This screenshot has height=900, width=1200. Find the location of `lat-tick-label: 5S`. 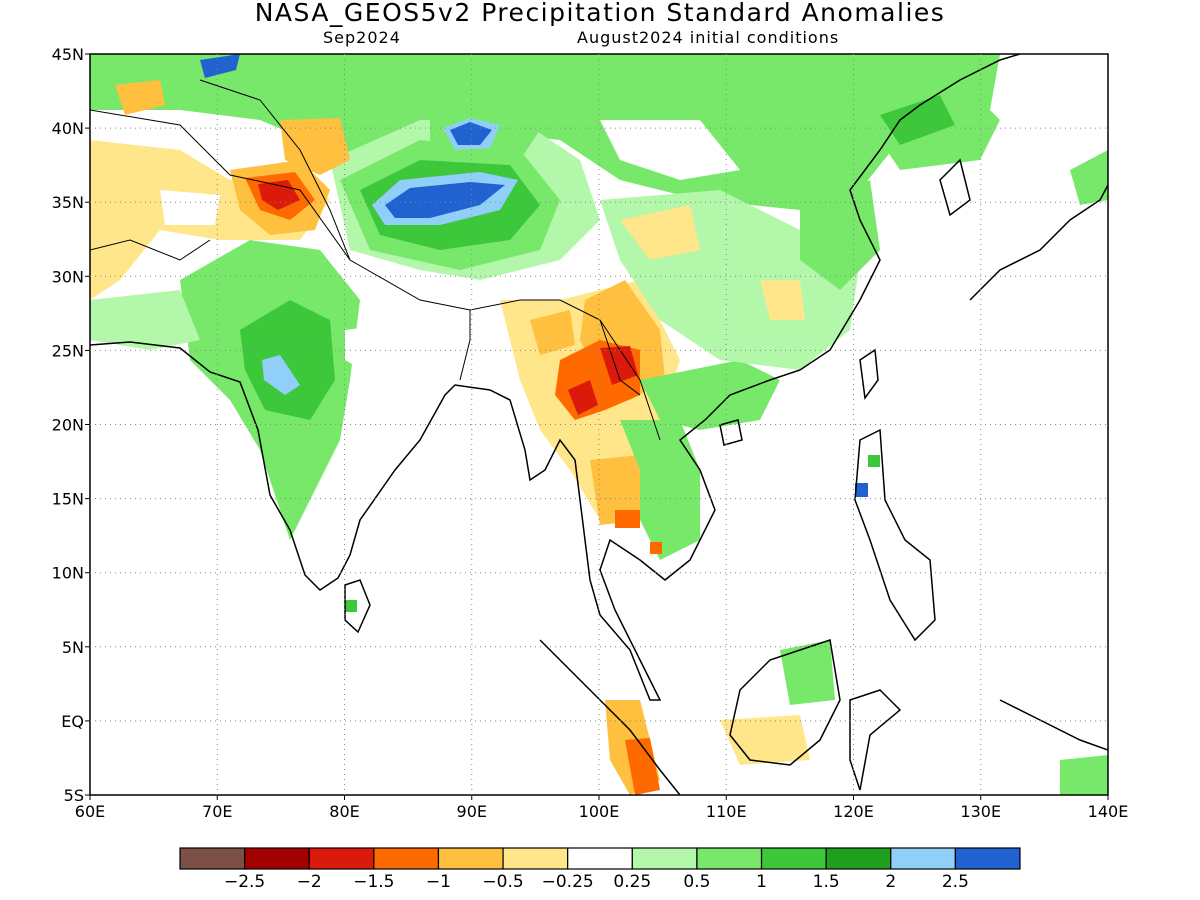

lat-tick-label: 5S is located at coordinates (74, 795).